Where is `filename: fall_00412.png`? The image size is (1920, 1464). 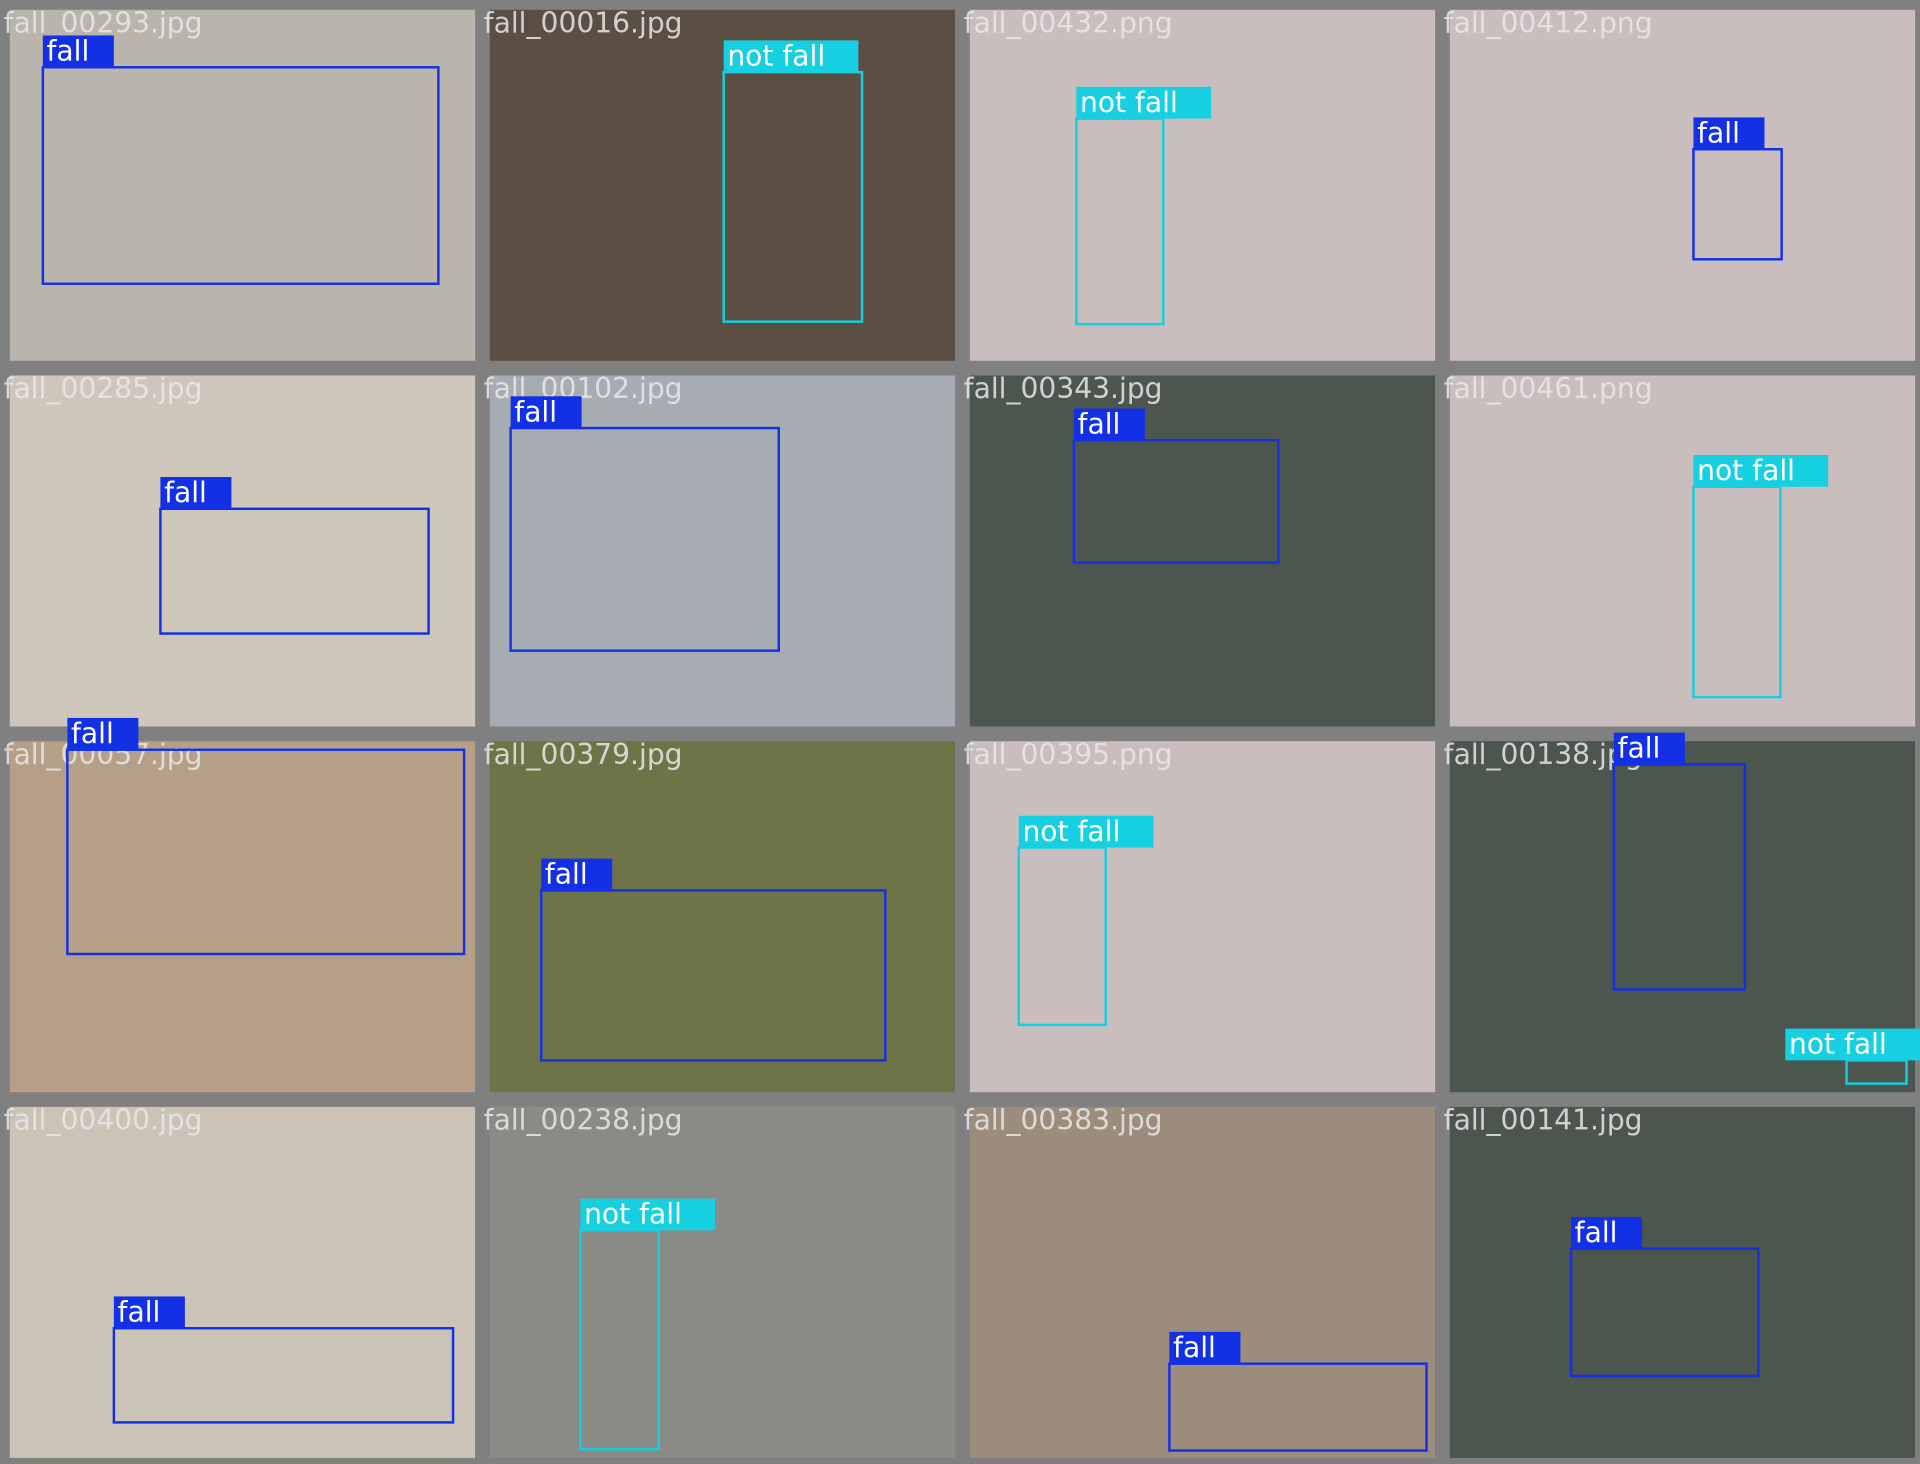
filename: fall_00412.png is located at coordinates (1548, 22).